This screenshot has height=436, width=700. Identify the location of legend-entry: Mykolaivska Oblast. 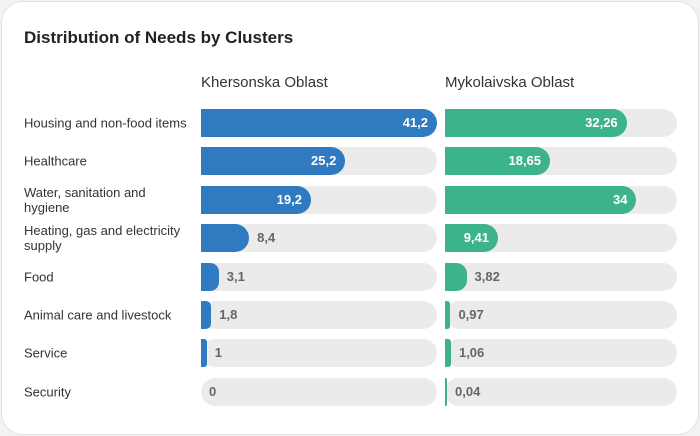
(510, 82).